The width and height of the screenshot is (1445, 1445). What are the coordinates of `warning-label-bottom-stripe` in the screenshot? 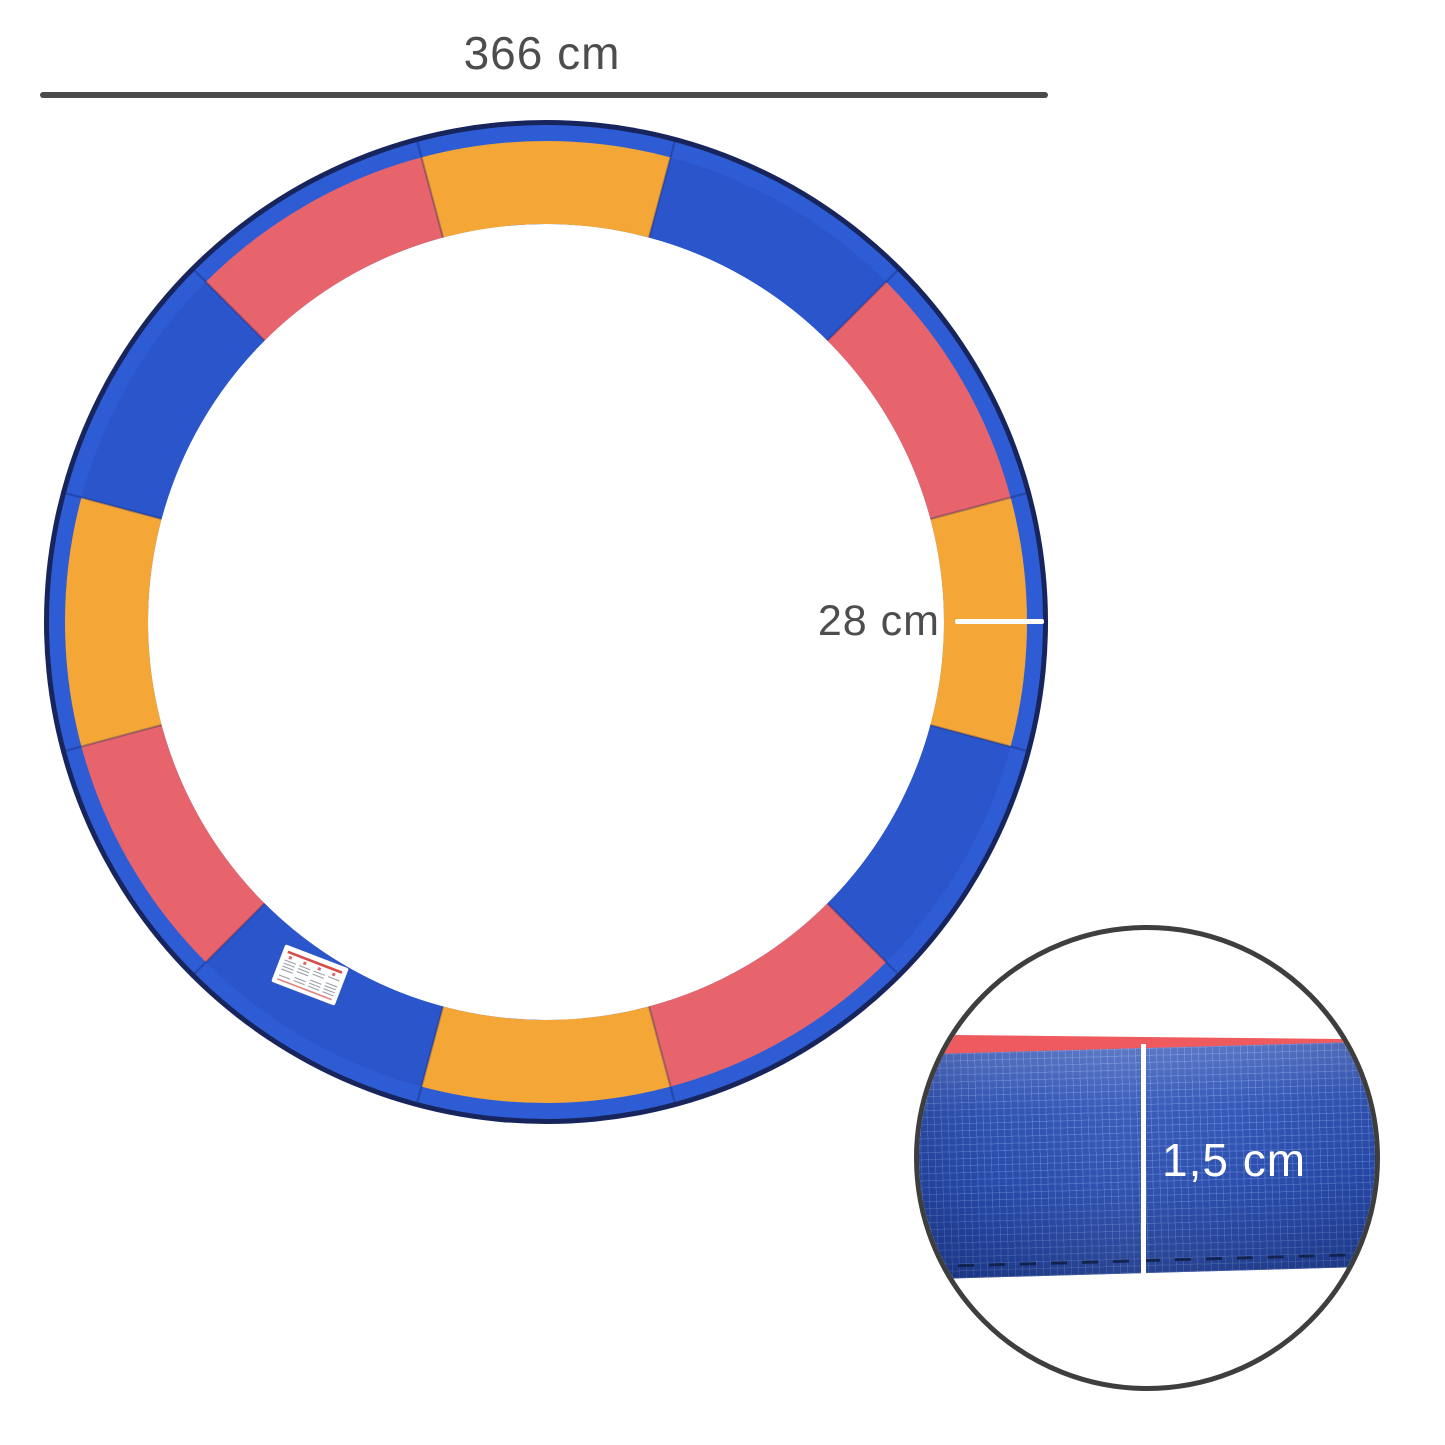 It's located at (304, 989).